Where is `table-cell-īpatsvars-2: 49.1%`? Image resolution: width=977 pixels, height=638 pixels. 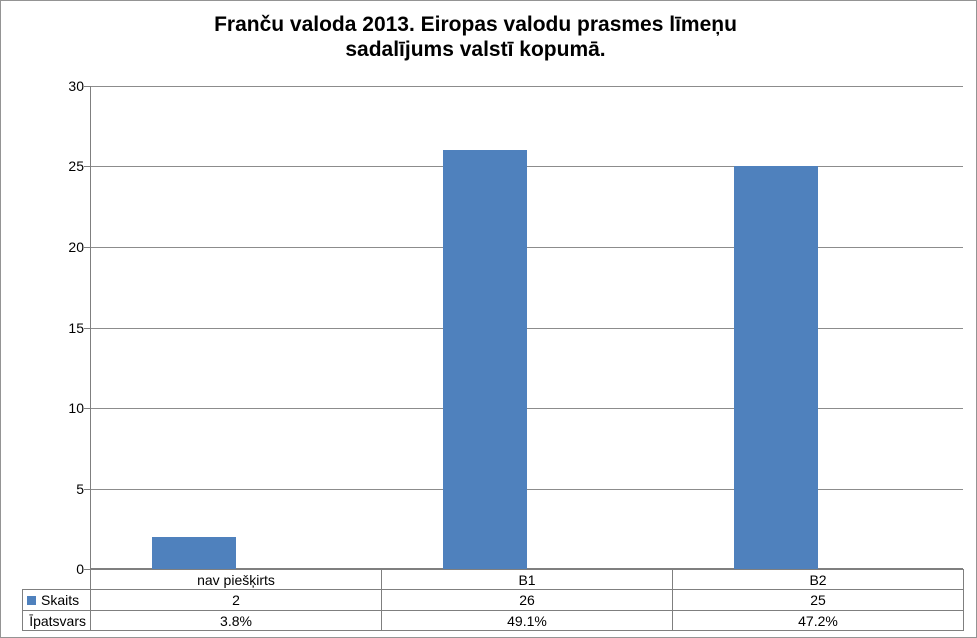
table-cell-īpatsvars-2: 49.1% is located at coordinates (527, 620).